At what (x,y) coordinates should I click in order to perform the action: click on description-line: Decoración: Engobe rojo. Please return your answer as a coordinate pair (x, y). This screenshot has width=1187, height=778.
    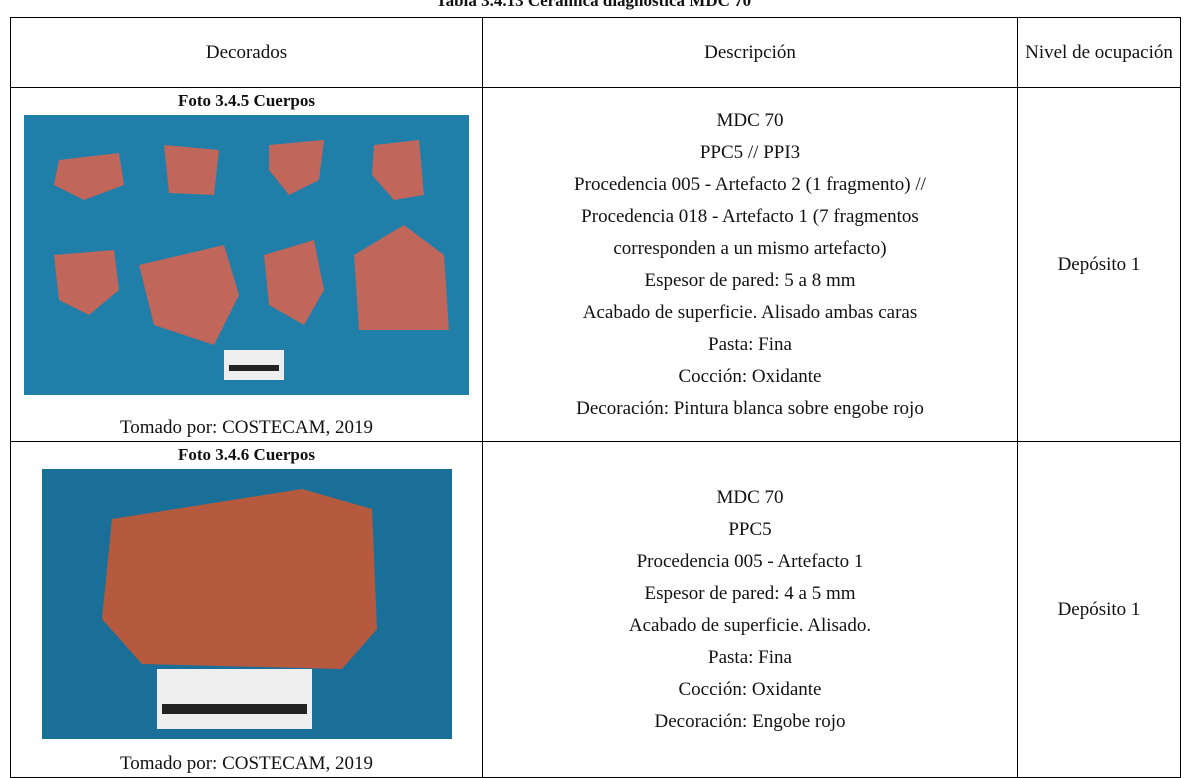
    Looking at the image, I should click on (750, 721).